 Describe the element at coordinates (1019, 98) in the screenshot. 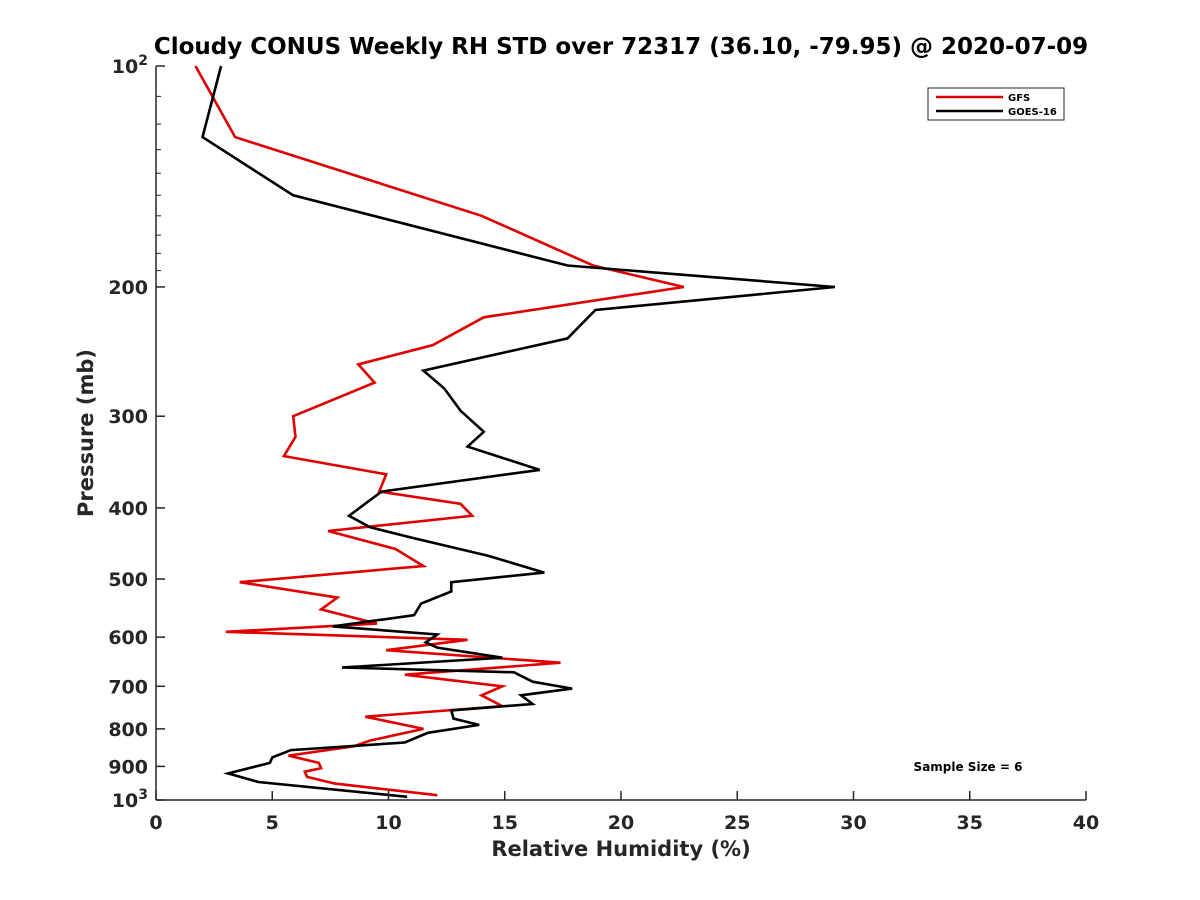

I see `legend-label-gfs: GFS` at that location.